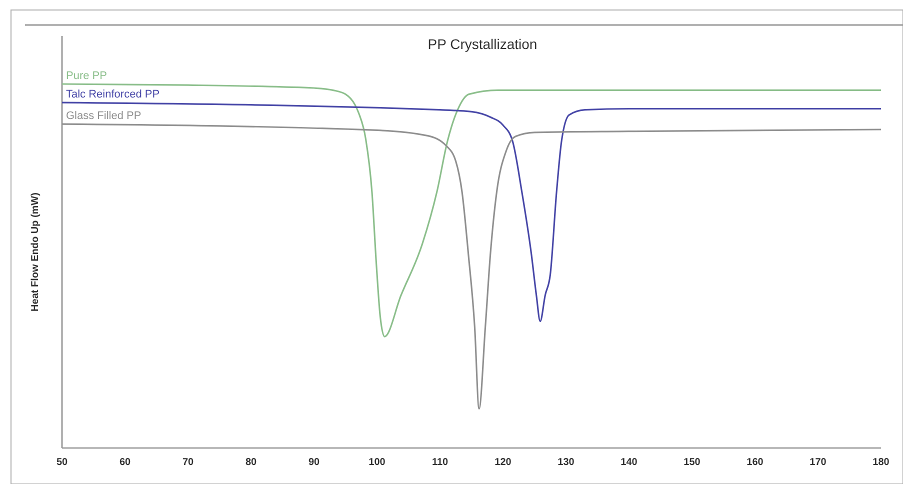  What do you see at coordinates (86, 76) in the screenshot?
I see `series-label: Pure PP` at bounding box center [86, 76].